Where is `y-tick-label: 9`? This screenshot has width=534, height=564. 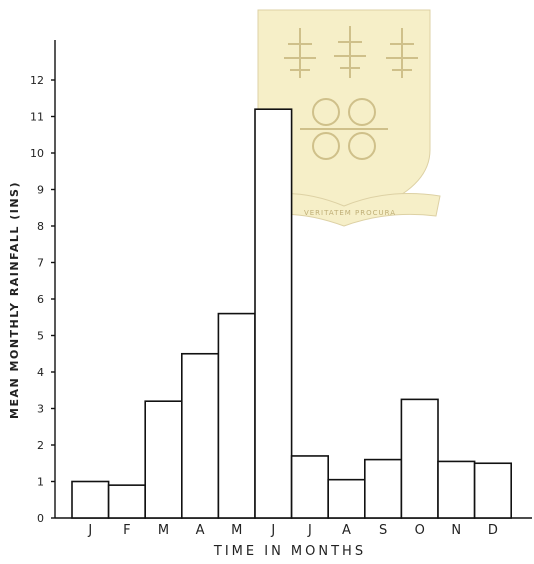 y-tick-label: 9 is located at coordinates (40, 190).